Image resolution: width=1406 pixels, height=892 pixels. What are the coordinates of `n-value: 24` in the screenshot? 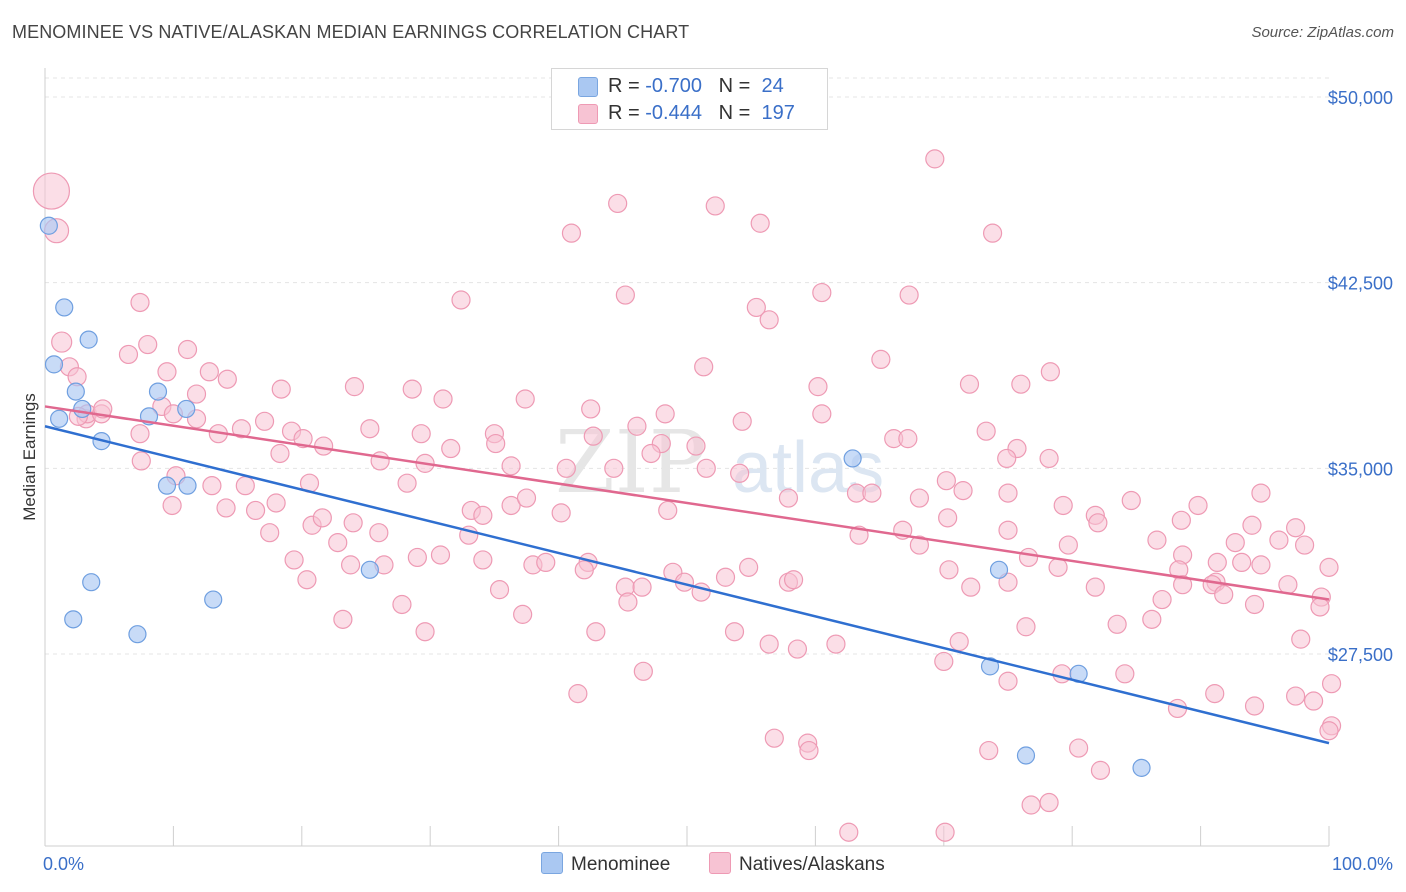 It's located at (772, 86).